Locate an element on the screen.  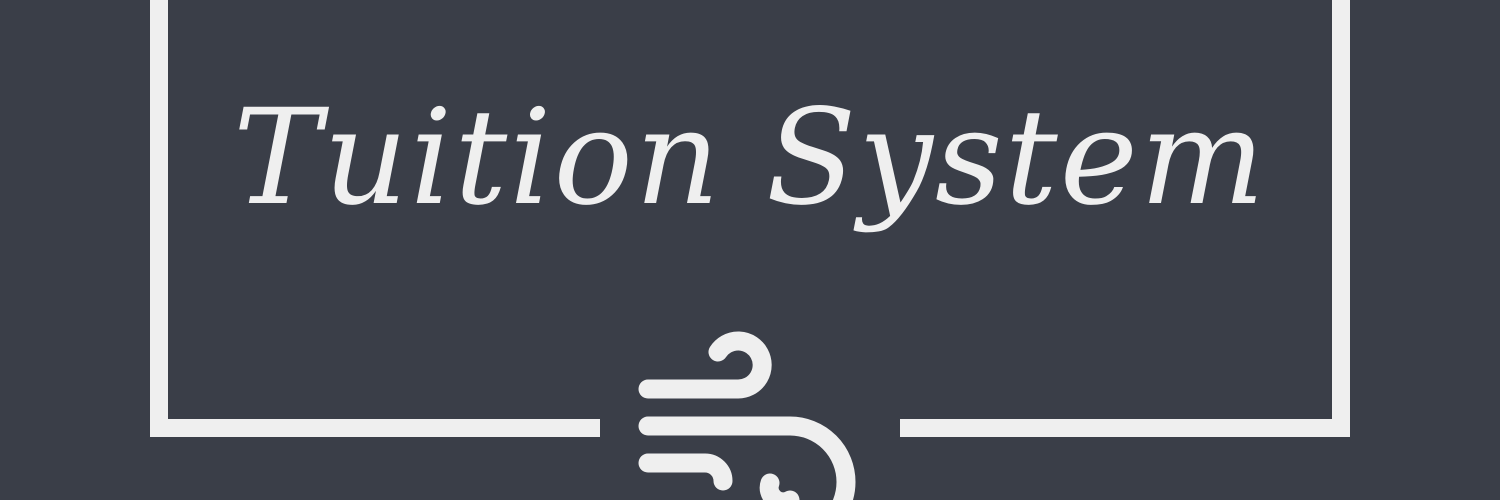
frame-bottom-left-border is located at coordinates (375, 428).